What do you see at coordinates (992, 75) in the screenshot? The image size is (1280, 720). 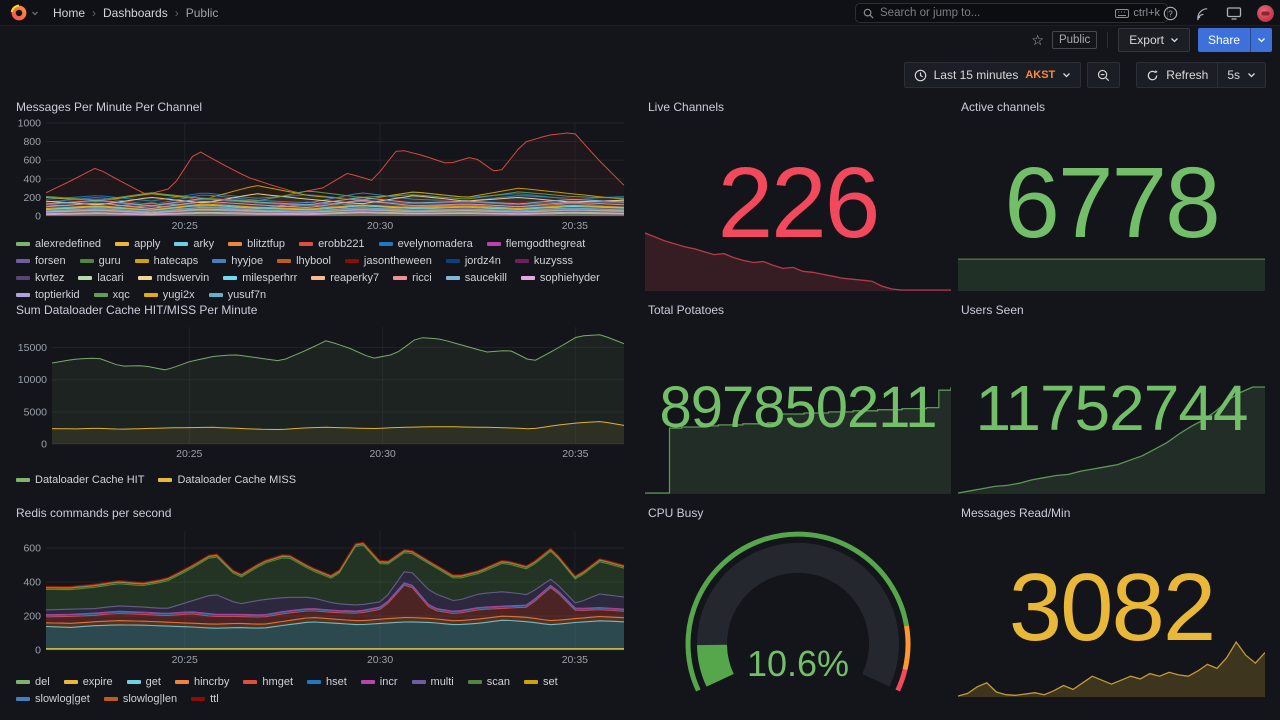 I see `time-range-picker: Last 15 minutes AKST` at bounding box center [992, 75].